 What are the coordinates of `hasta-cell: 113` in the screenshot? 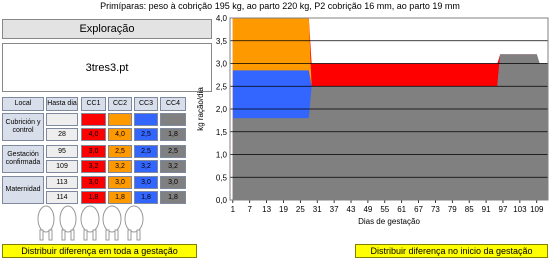 It's located at (62, 182).